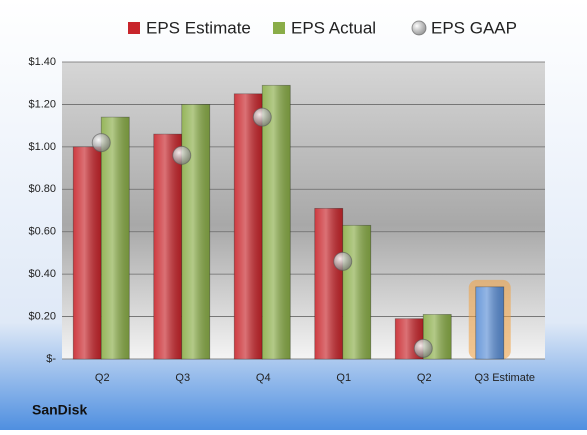 This screenshot has height=435, width=587. Describe the element at coordinates (198, 27) in the screenshot. I see `legend-label: EPS Estimate` at that location.